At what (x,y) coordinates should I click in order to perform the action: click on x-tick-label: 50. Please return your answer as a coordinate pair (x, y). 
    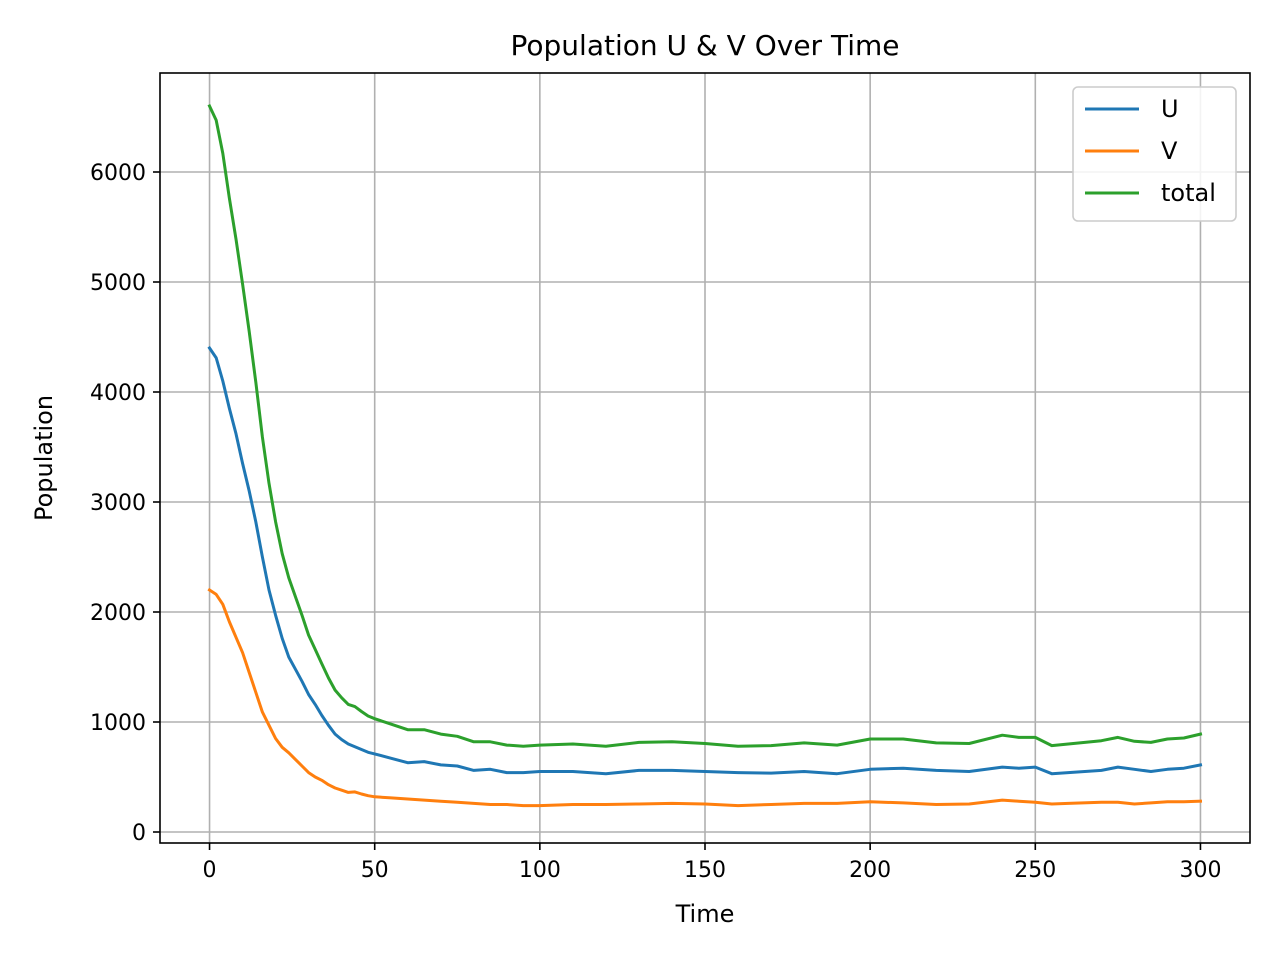
    Looking at the image, I should click on (375, 870).